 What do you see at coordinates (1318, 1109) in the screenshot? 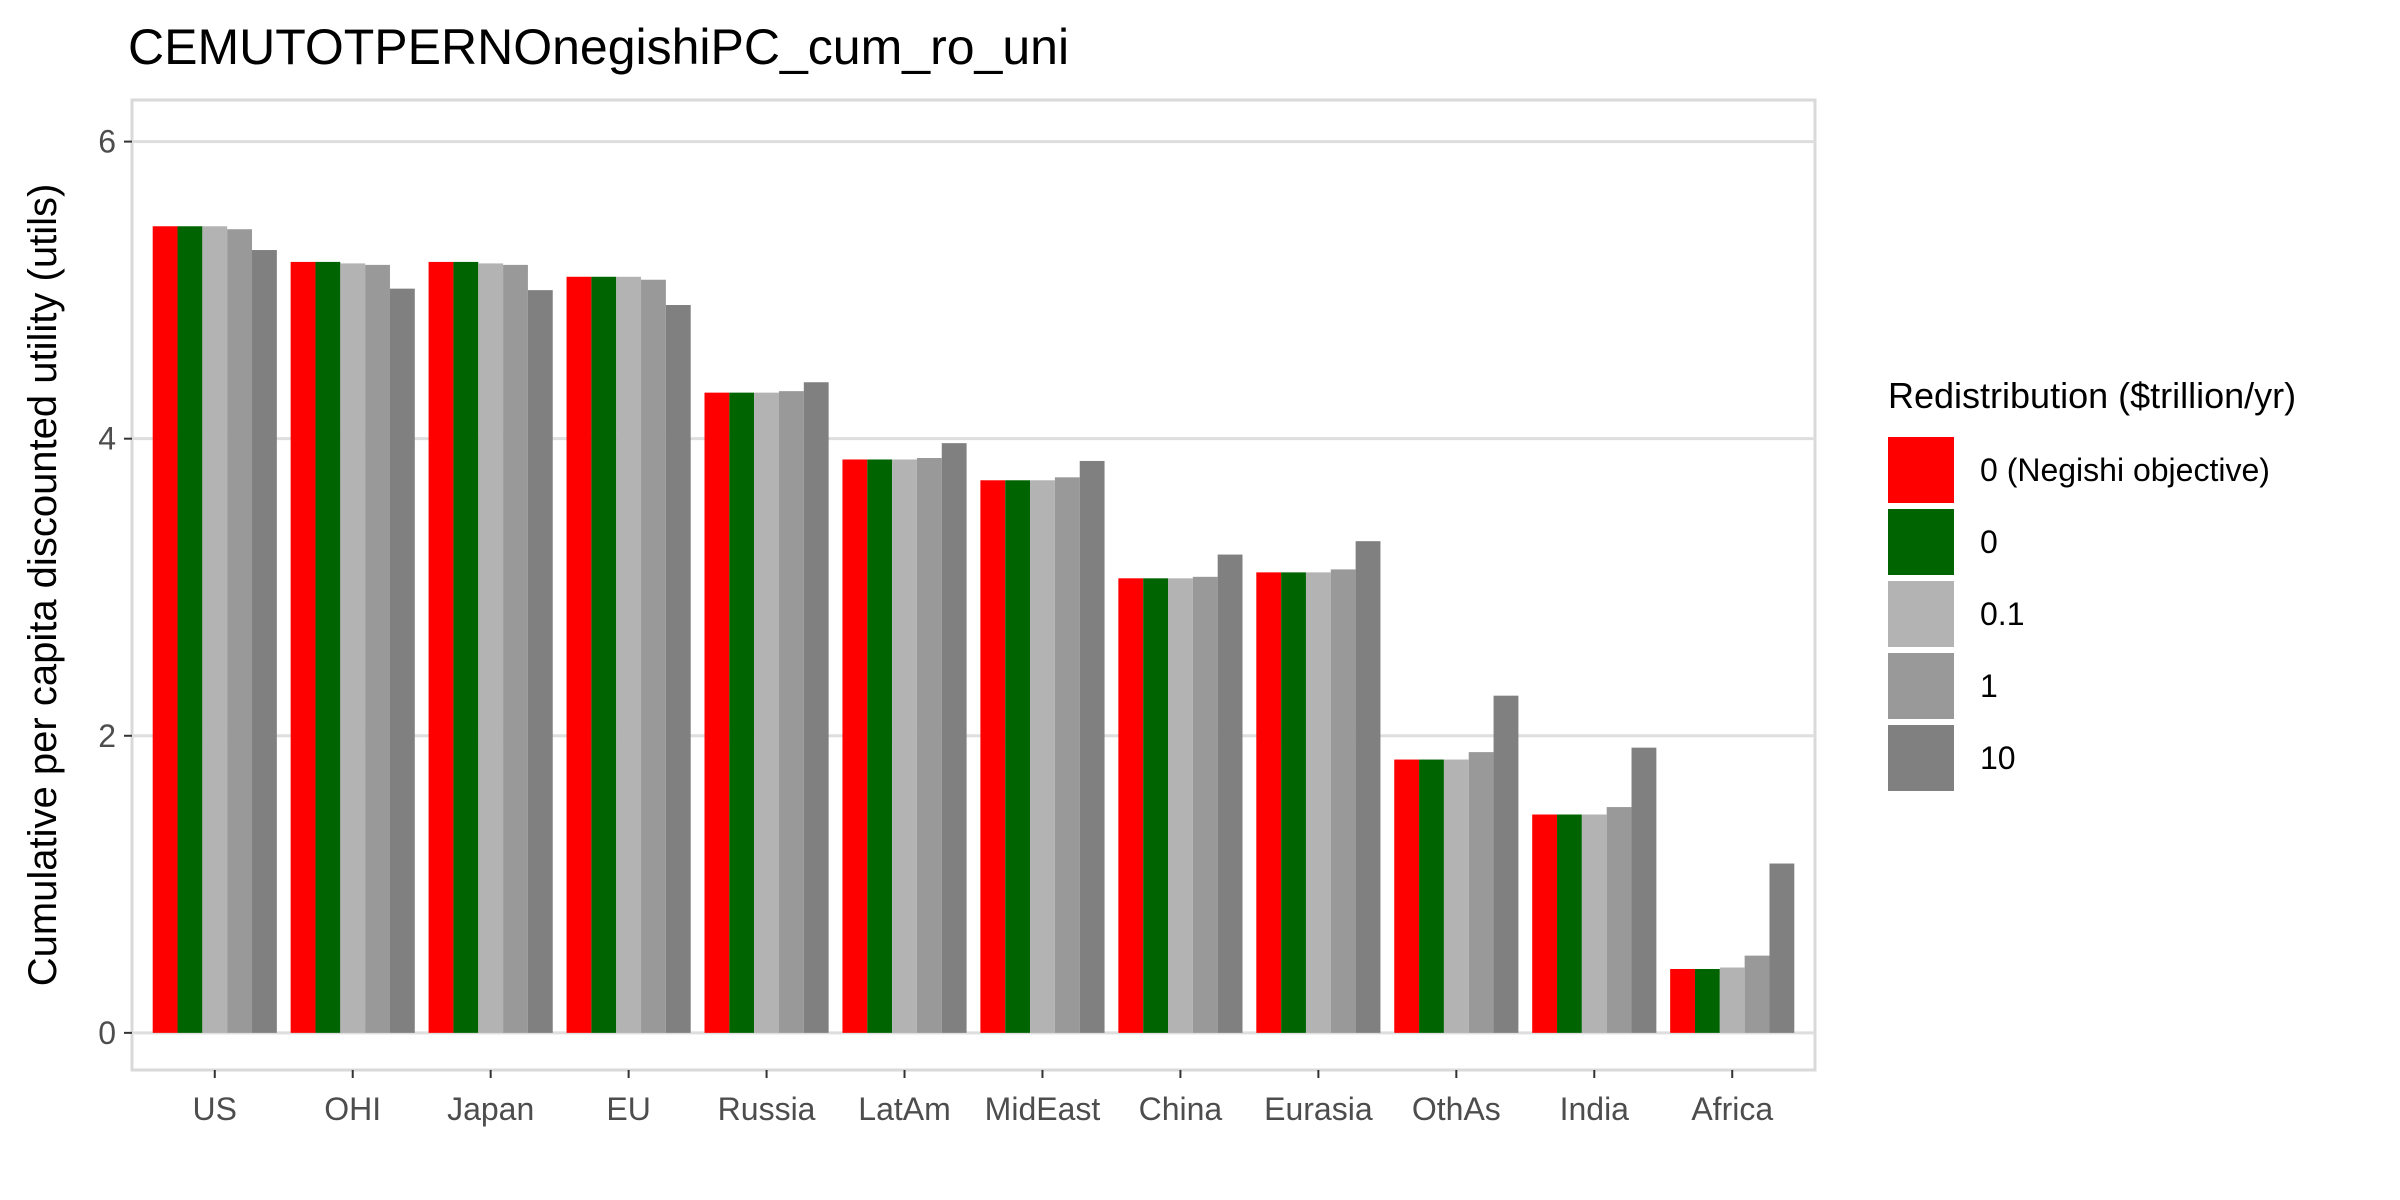
I see `x-tick-label: Eurasia` at bounding box center [1318, 1109].